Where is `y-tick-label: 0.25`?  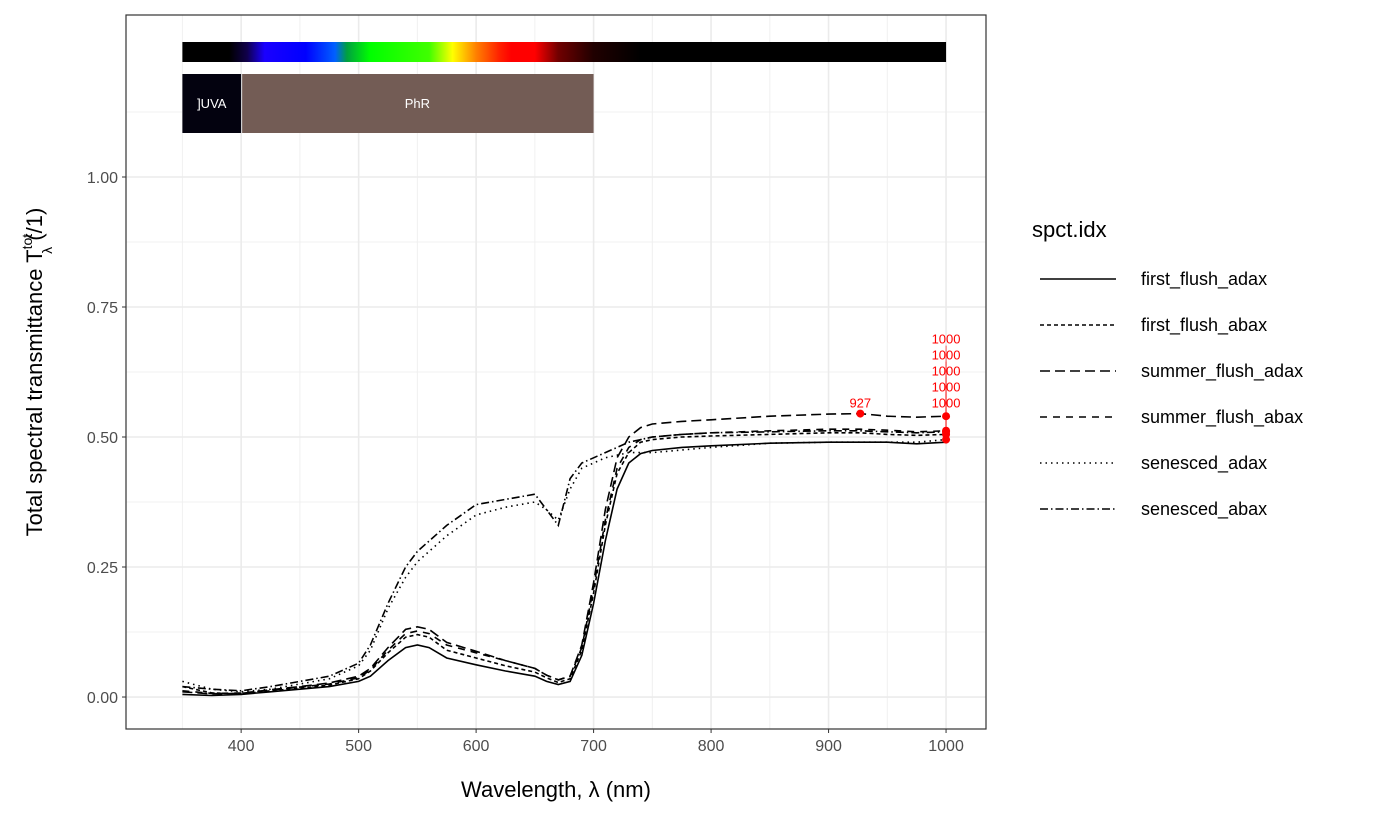
y-tick-label: 0.25 is located at coordinates (102, 568).